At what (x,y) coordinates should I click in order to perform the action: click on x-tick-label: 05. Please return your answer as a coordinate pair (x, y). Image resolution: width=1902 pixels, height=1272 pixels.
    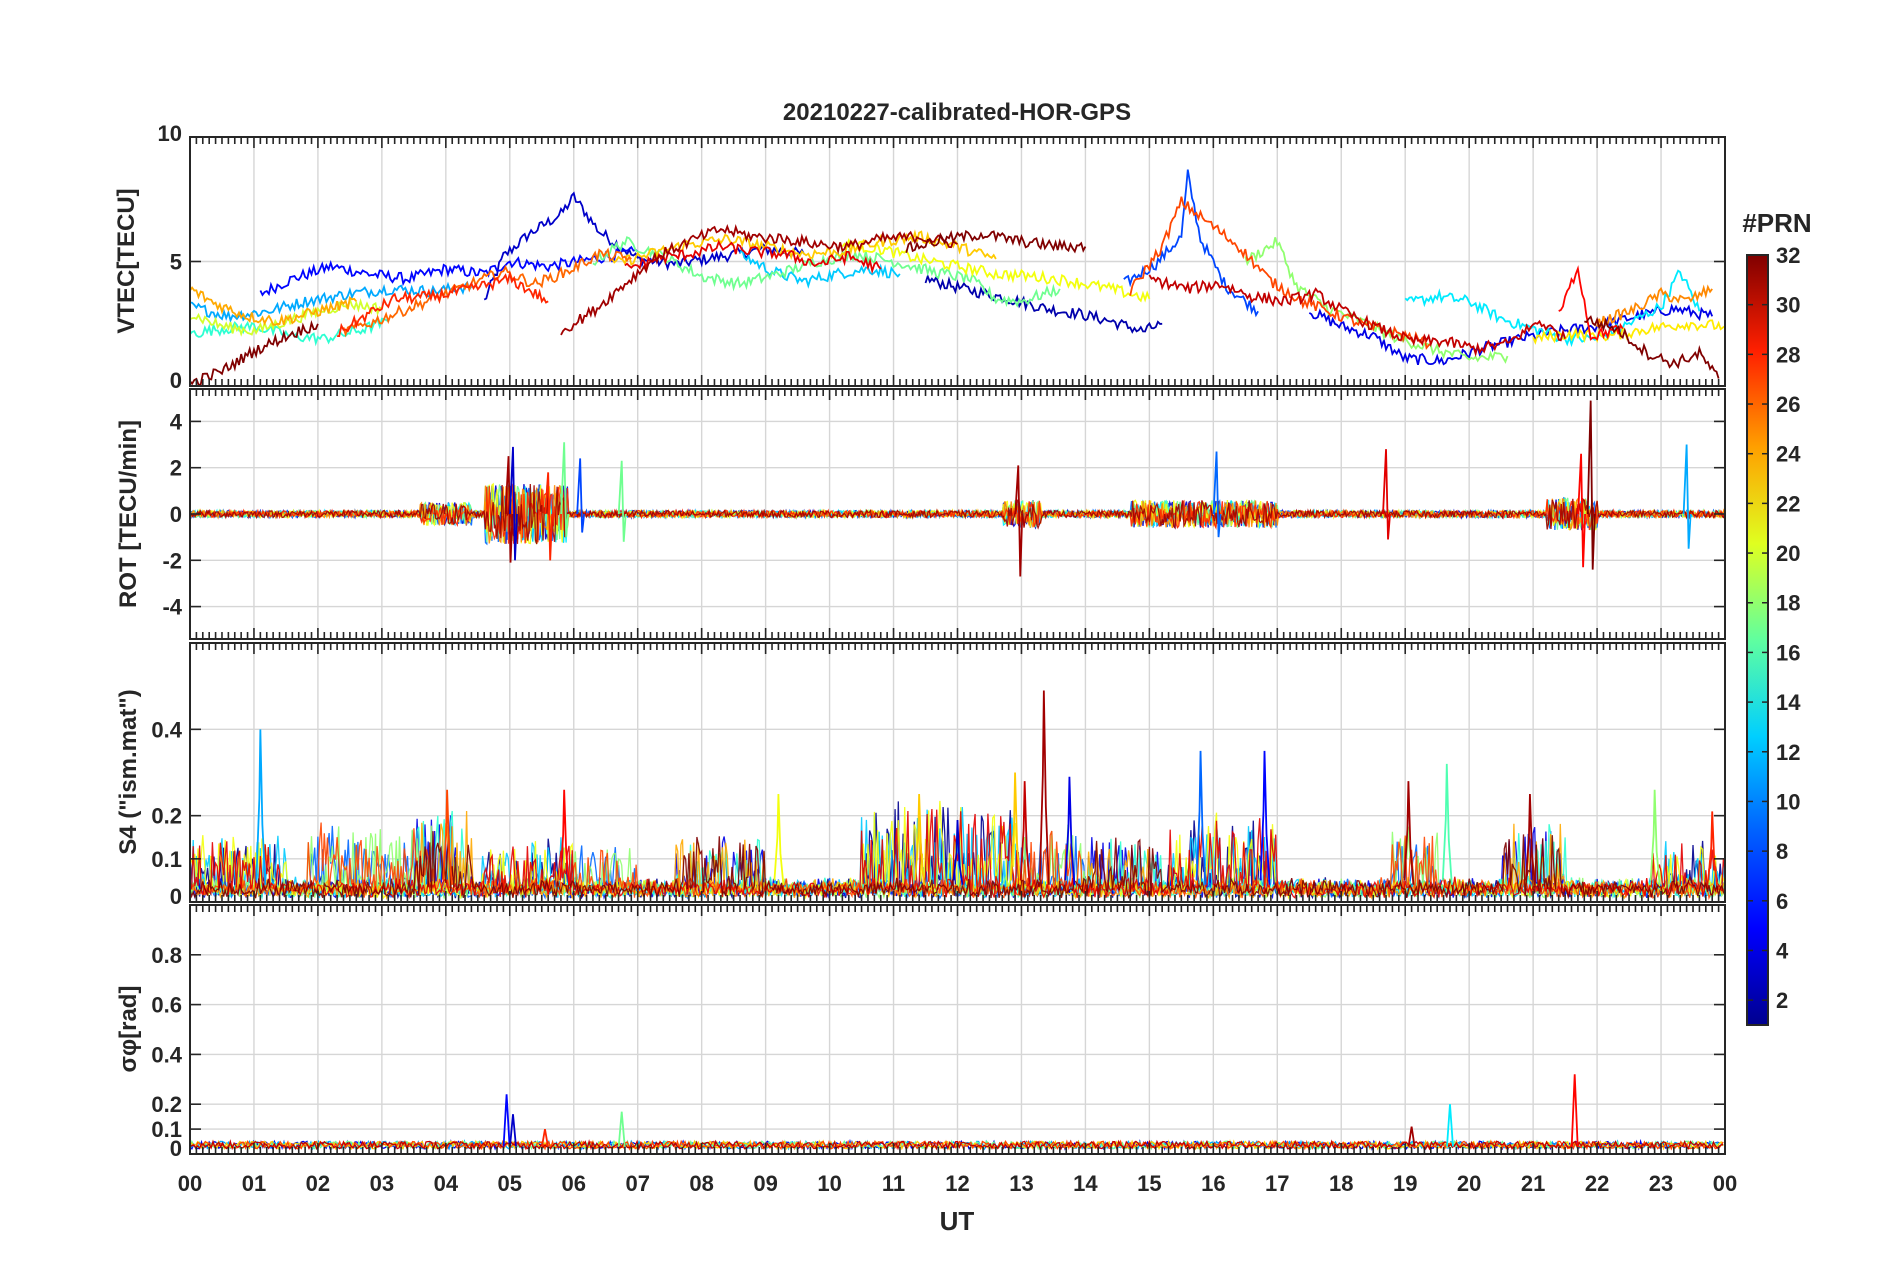
    Looking at the image, I should click on (510, 1183).